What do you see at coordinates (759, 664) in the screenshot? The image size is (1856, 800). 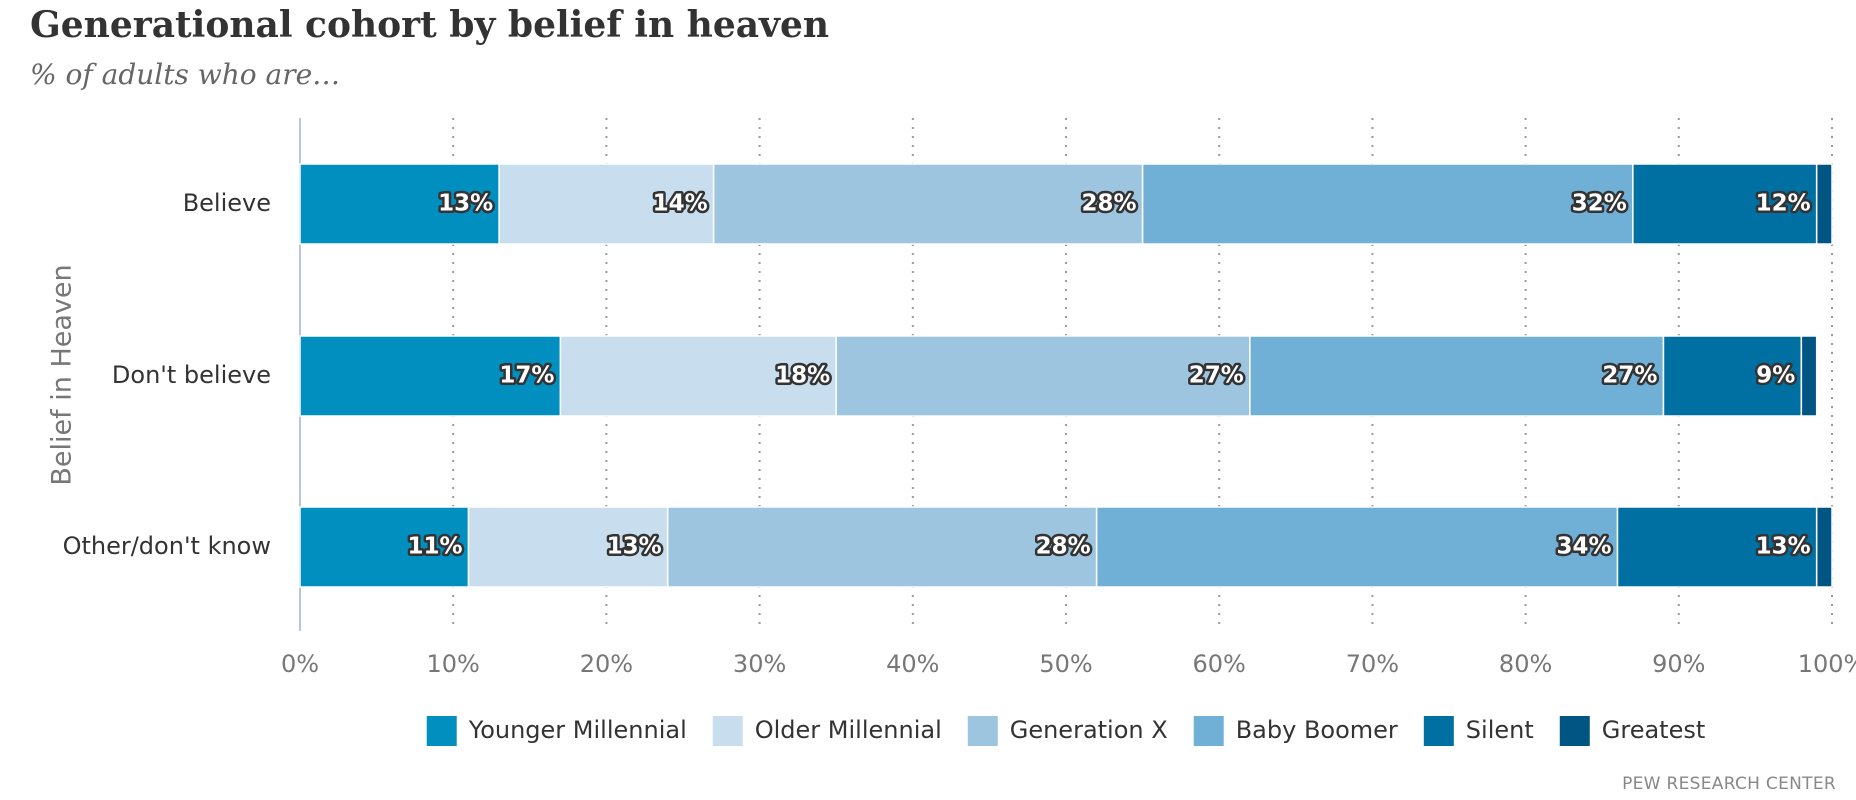 I see `x-tick-label: 30%` at bounding box center [759, 664].